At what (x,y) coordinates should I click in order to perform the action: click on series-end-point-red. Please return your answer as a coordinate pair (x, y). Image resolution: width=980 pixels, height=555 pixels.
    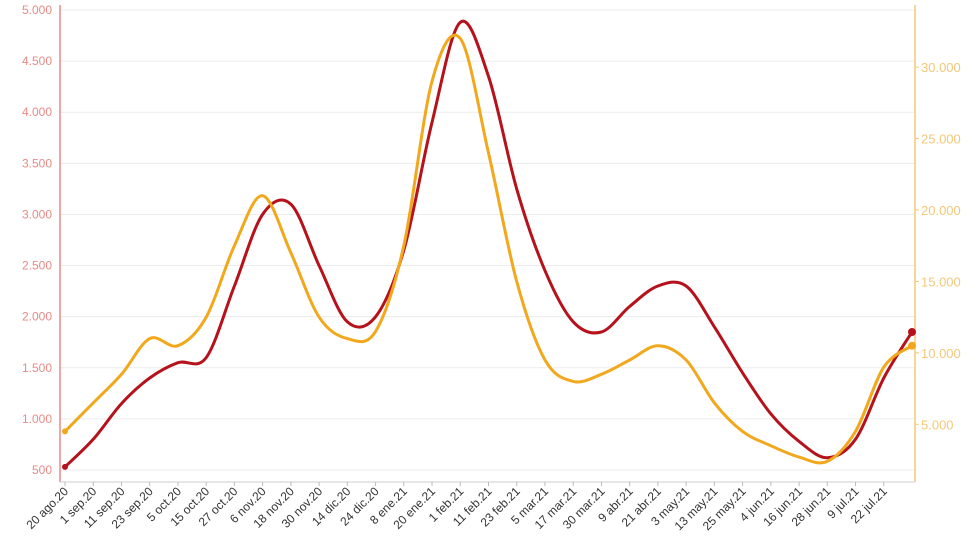
    Looking at the image, I should click on (912, 332).